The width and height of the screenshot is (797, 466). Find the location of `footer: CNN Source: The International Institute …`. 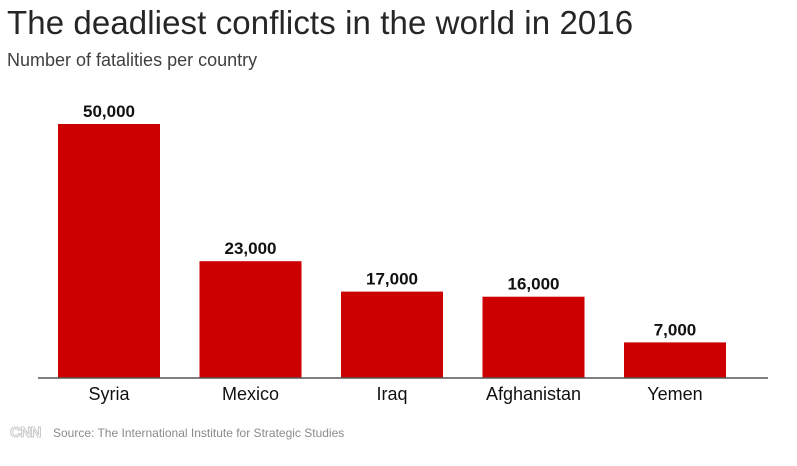

footer: CNN Source: The International Institute … is located at coordinates (177, 433).